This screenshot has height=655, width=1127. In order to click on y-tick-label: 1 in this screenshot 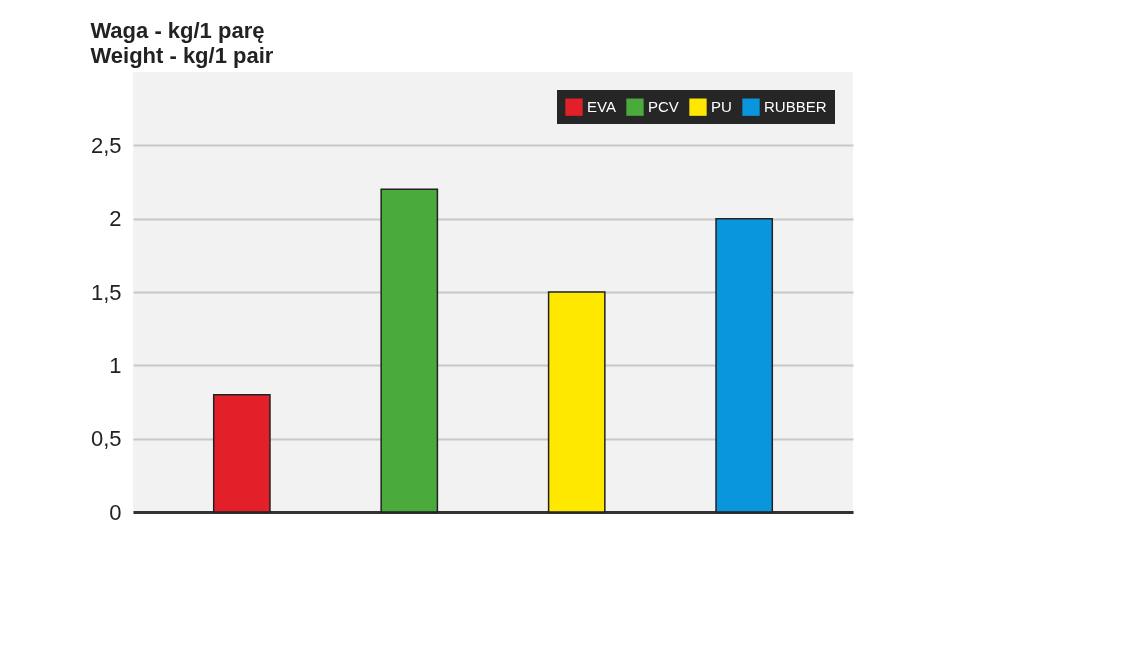, I will do `click(115, 365)`.